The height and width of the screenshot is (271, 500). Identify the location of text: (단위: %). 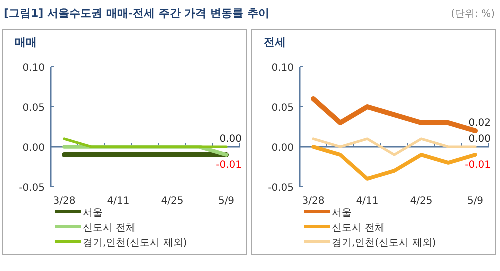
(473, 14).